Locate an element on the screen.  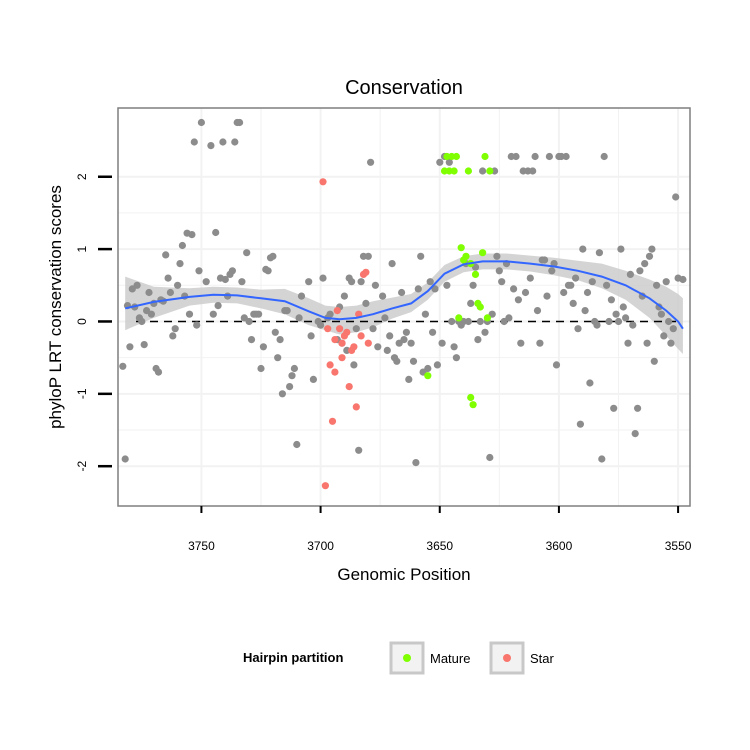
legend-swatch-star is located at coordinates (507, 658).